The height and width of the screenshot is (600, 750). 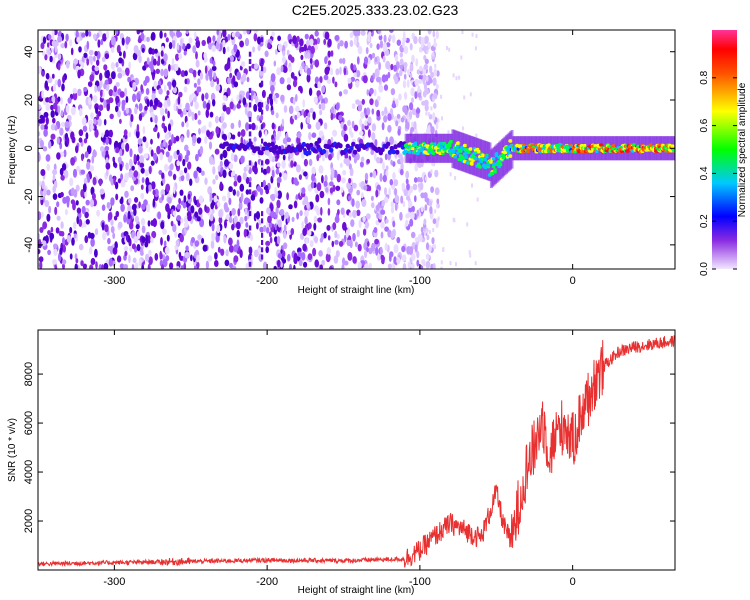 I want to click on colorbar-tick-label: 0.8, so click(x=704, y=77).